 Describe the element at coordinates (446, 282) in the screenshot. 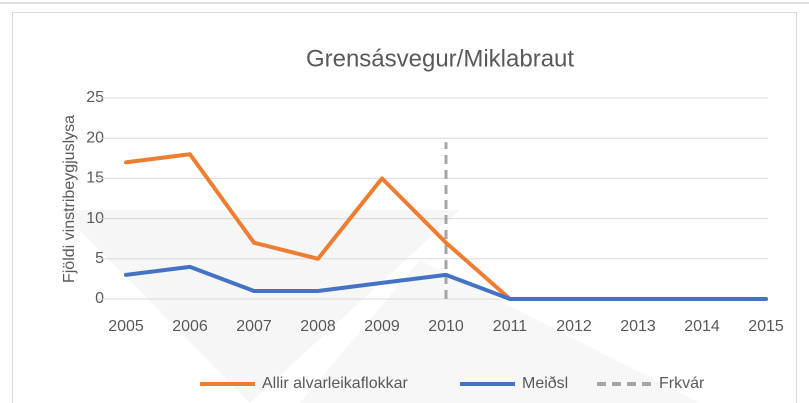

I see `series-line` at that location.